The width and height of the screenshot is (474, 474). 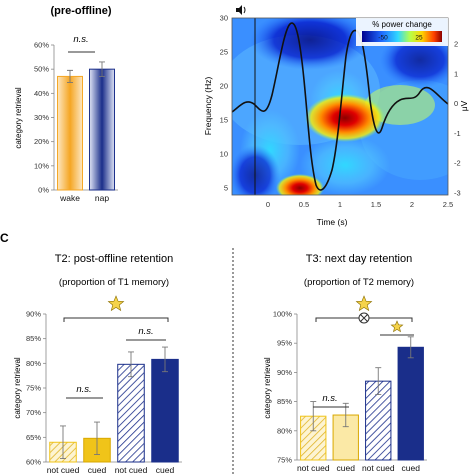 What do you see at coordinates (457, 193) in the screenshot?
I see `heatmap-right-tick-label: -3` at bounding box center [457, 193].